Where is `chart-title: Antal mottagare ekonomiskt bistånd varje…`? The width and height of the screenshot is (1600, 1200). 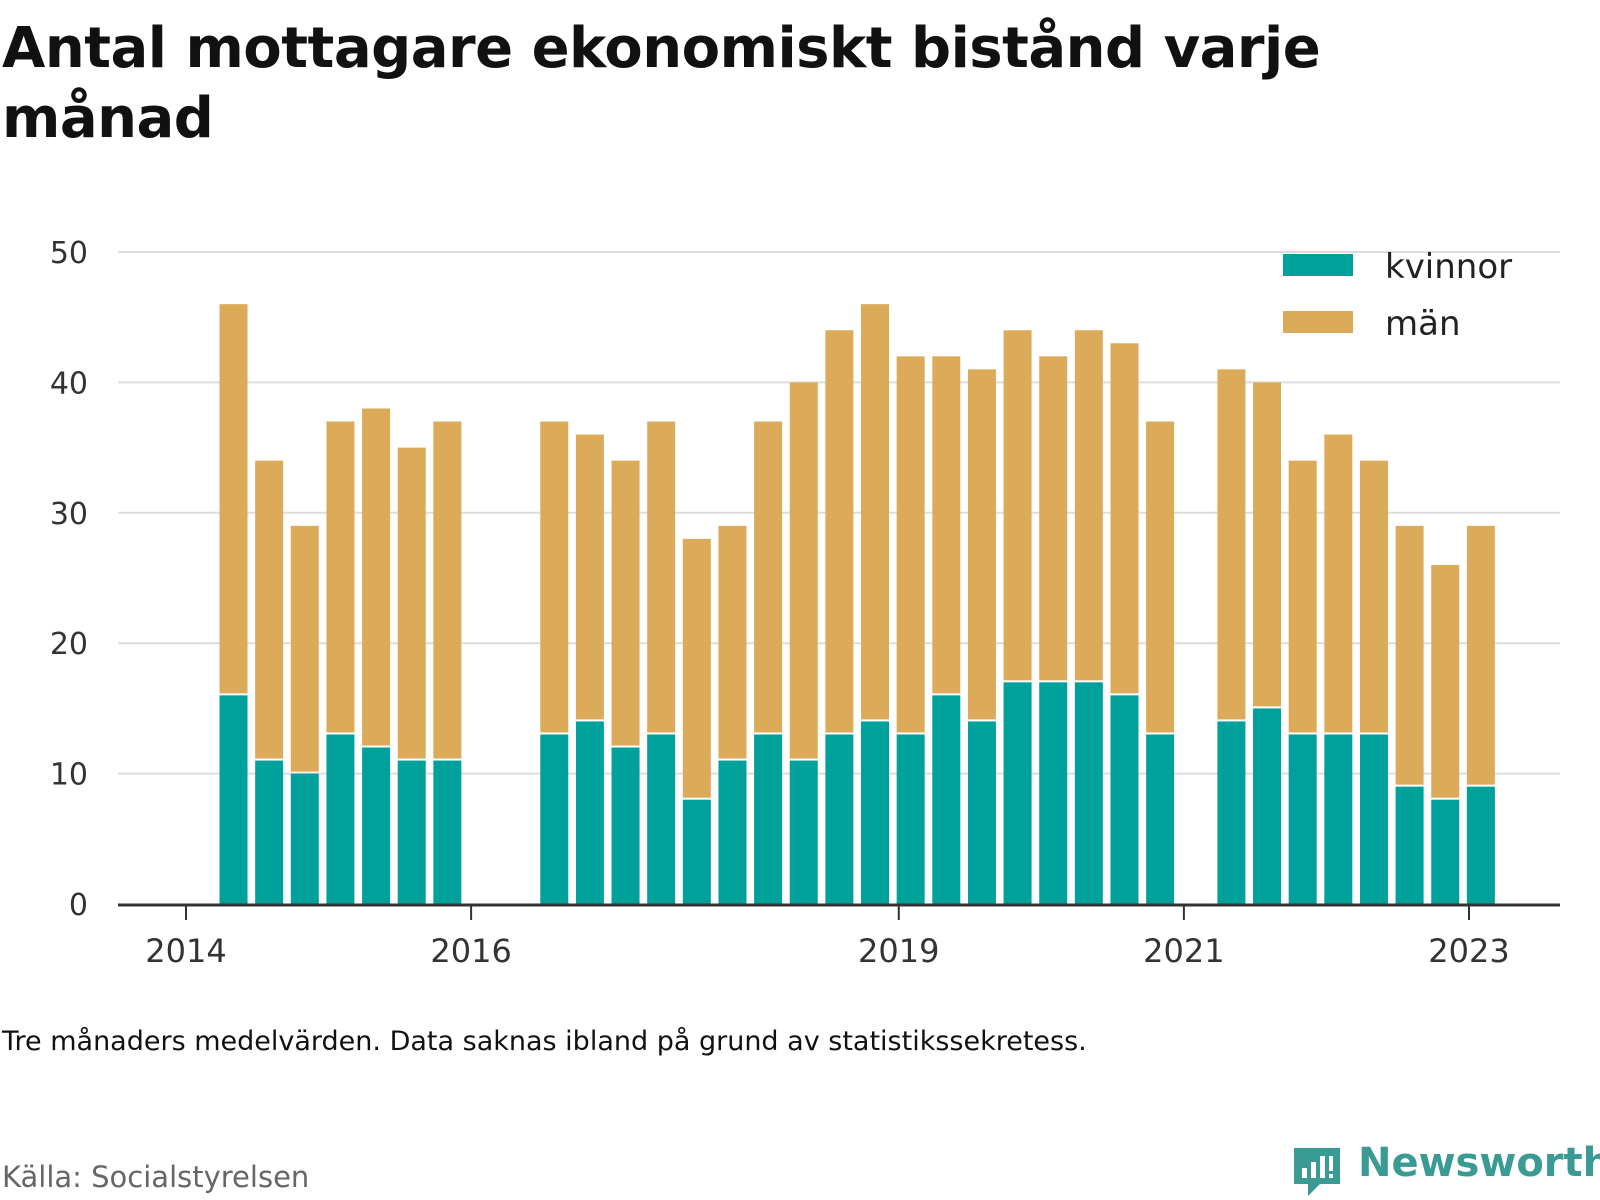
chart-title: Antal mottagare ekonomiskt bistånd varje… is located at coordinates (661, 83).